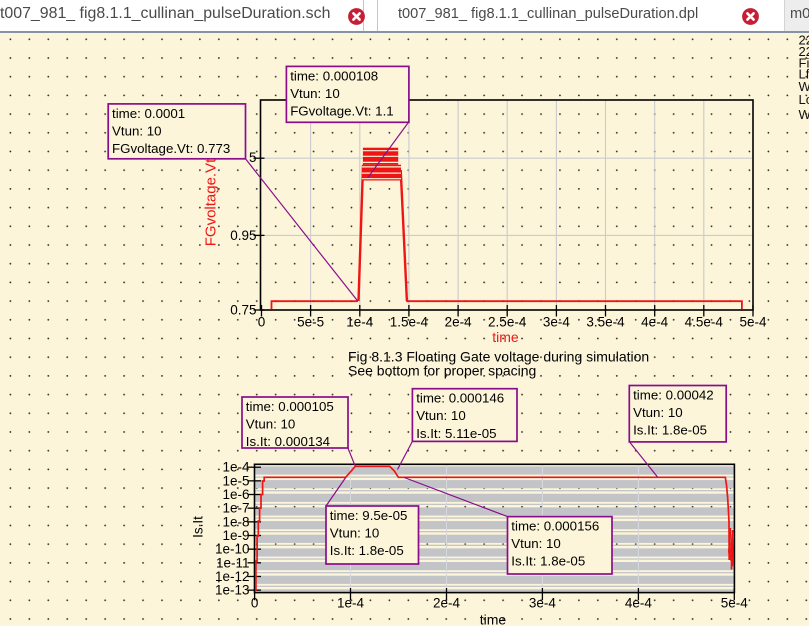  I want to click on svg-text: Is.It: 0.000134, so click(288, 441).